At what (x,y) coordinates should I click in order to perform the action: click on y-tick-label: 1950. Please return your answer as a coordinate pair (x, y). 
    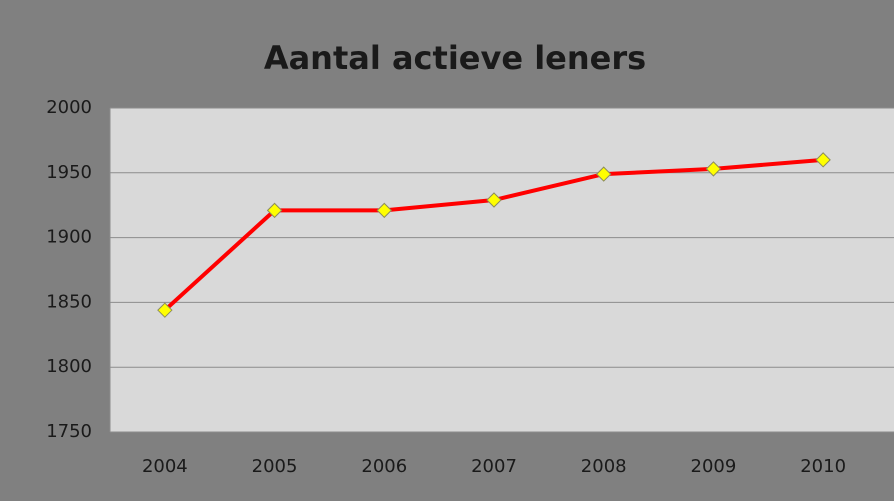
    Looking at the image, I should click on (69, 172).